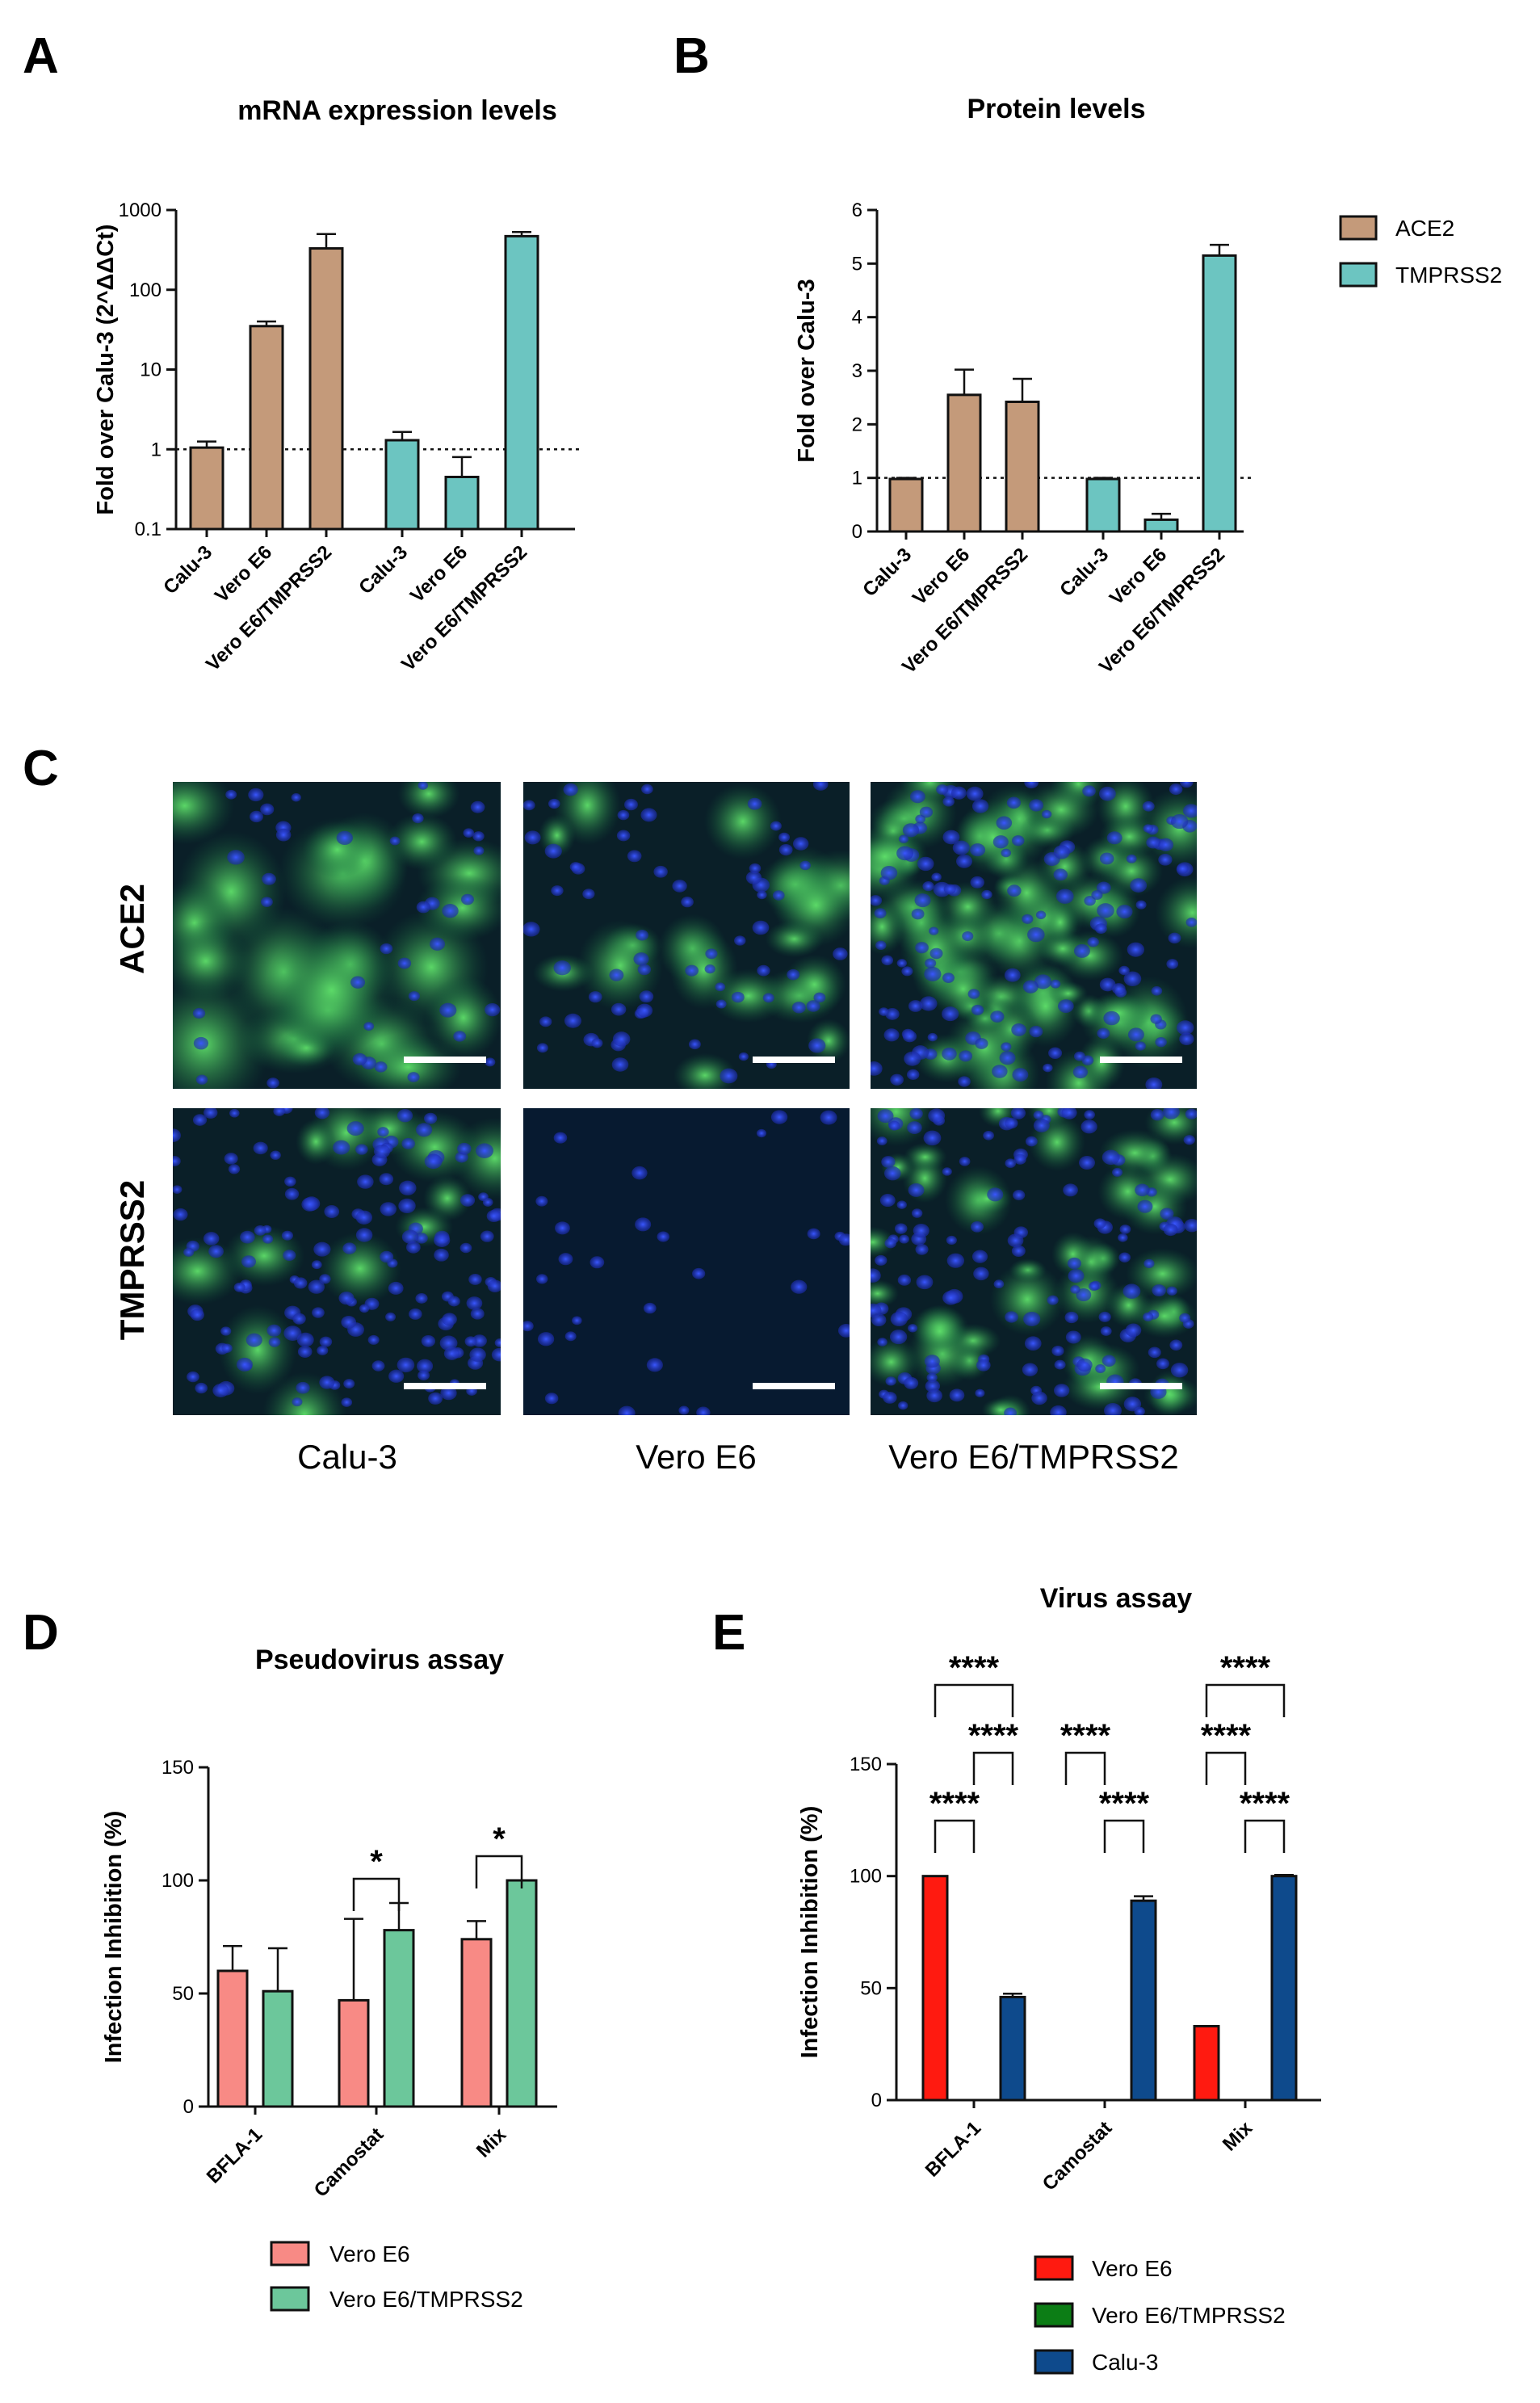  What do you see at coordinates (347, 1457) in the screenshot?
I see `col-label-calu3: Calu-3` at bounding box center [347, 1457].